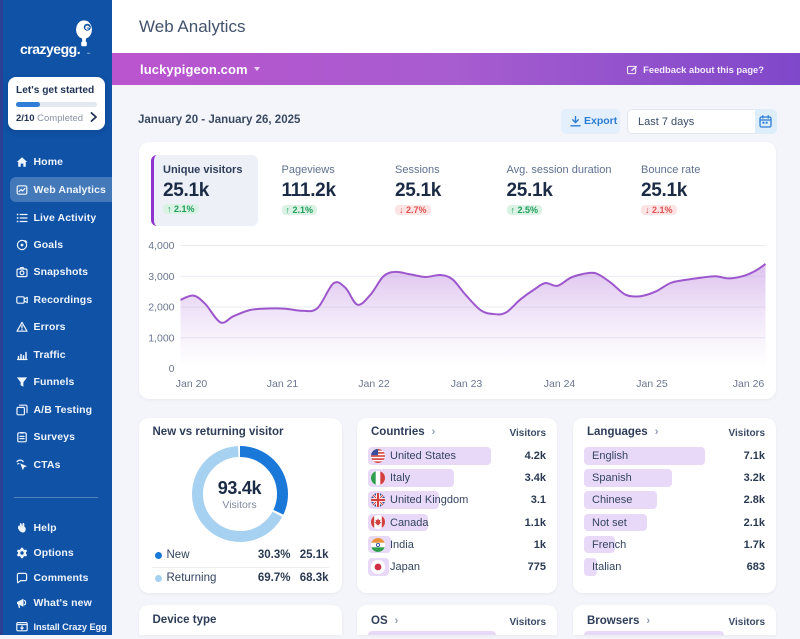 This screenshot has height=639, width=800. Describe the element at coordinates (50, 49) in the screenshot. I see `svg-text: crazyegg.` at that location.